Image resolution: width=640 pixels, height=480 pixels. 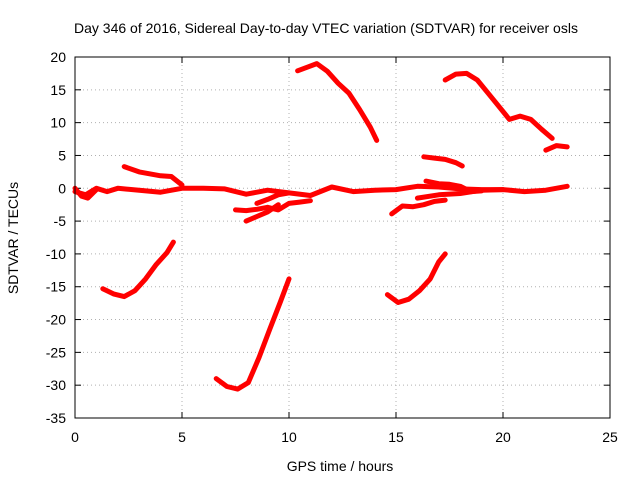 What do you see at coordinates (85, 193) in the screenshot?
I see `series-arc-start-low` at bounding box center [85, 193].